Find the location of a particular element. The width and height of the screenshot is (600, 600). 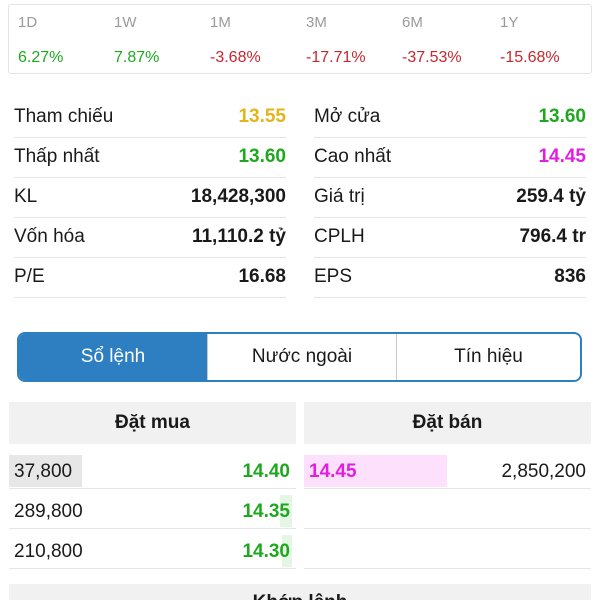

stat-value: 796.4 tr is located at coordinates (552, 236).